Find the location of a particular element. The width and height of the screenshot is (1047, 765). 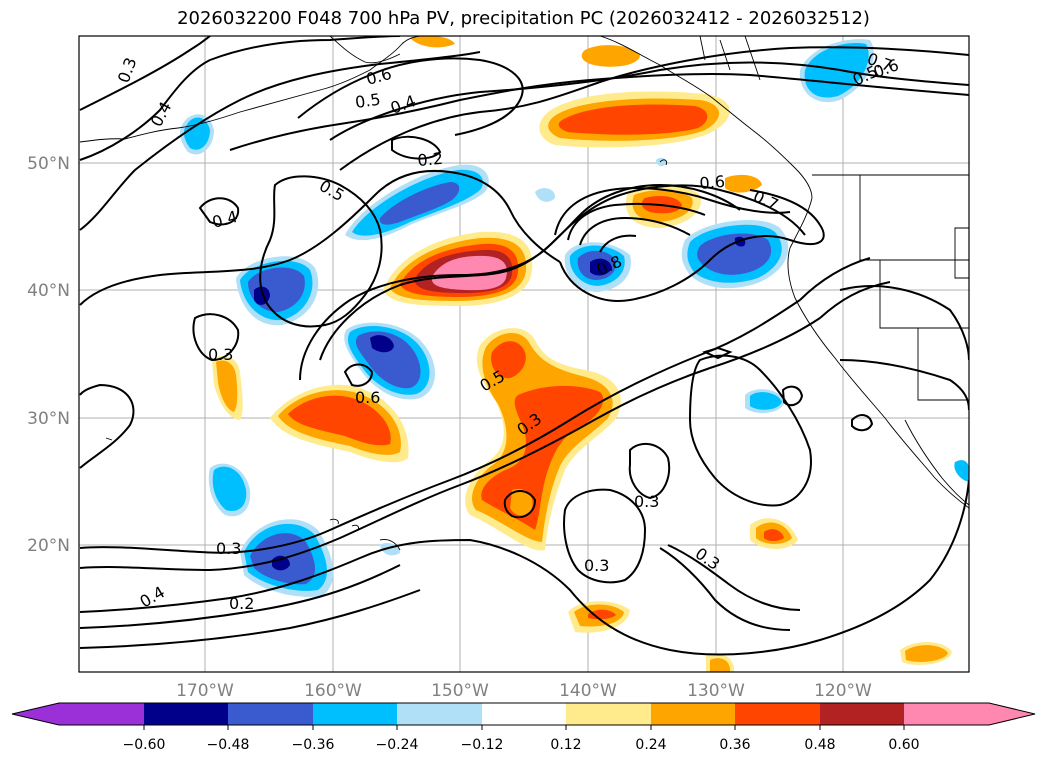

contour-label: 0.5 is located at coordinates (368, 101).